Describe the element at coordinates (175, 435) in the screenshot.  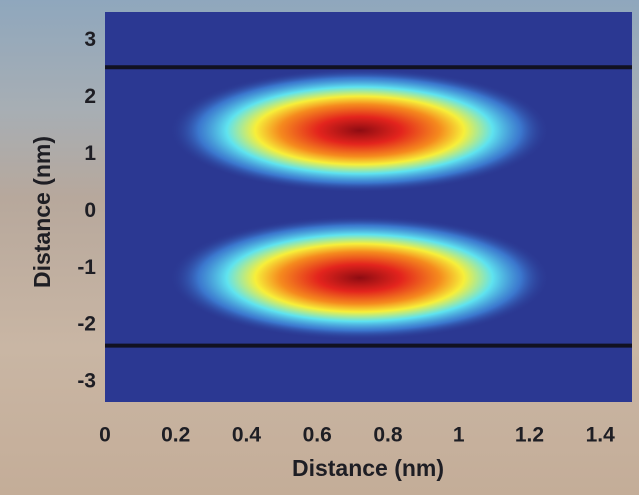
I see `x-tick-label: 0.2` at that location.